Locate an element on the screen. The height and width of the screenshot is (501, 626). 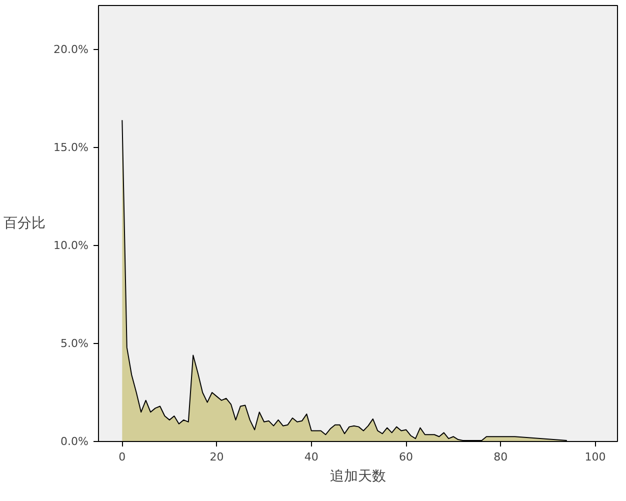
x-tick-label: 80 is located at coordinates (501, 457).